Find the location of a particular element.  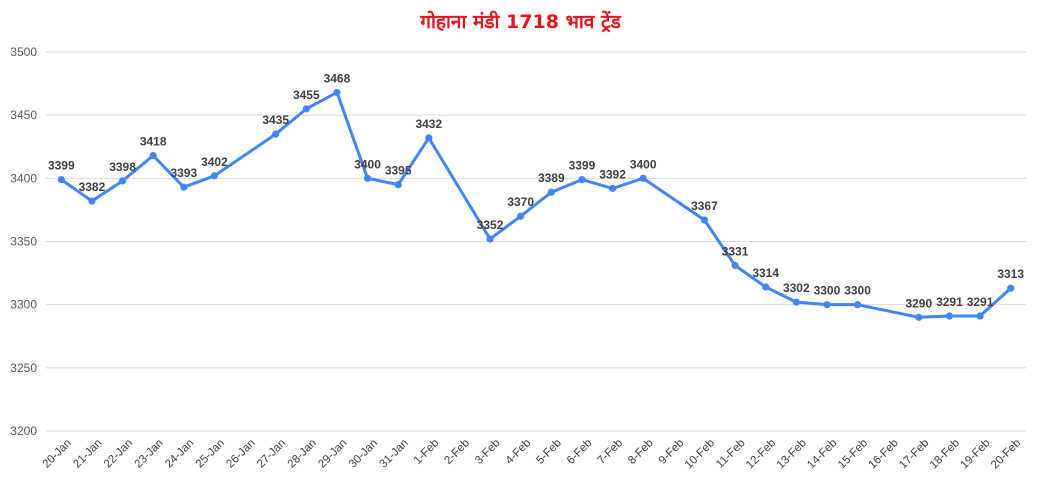

data-label: 3389 is located at coordinates (551, 178).